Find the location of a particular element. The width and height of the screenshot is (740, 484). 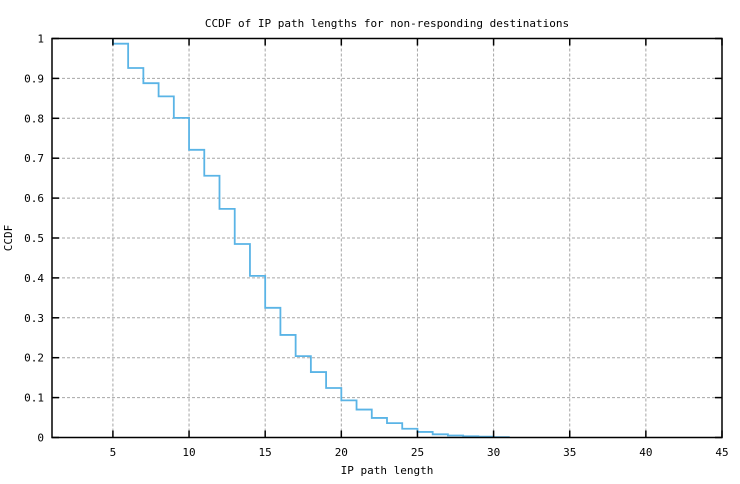

y-tick-label: 0.7 is located at coordinates (34, 158).